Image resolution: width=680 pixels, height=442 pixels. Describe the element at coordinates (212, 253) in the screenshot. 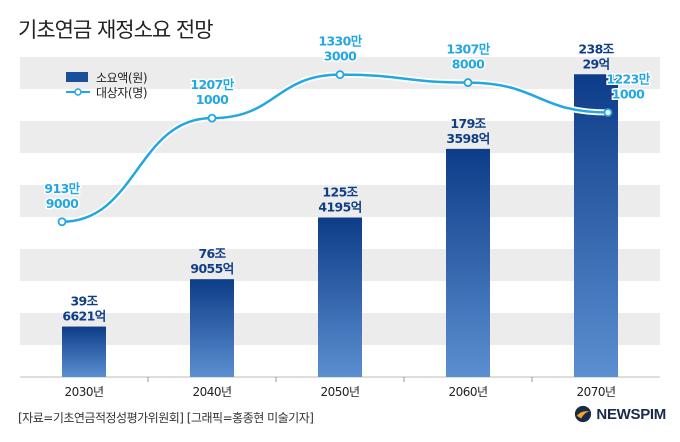

I see `bar-value-label: 76조` at that location.